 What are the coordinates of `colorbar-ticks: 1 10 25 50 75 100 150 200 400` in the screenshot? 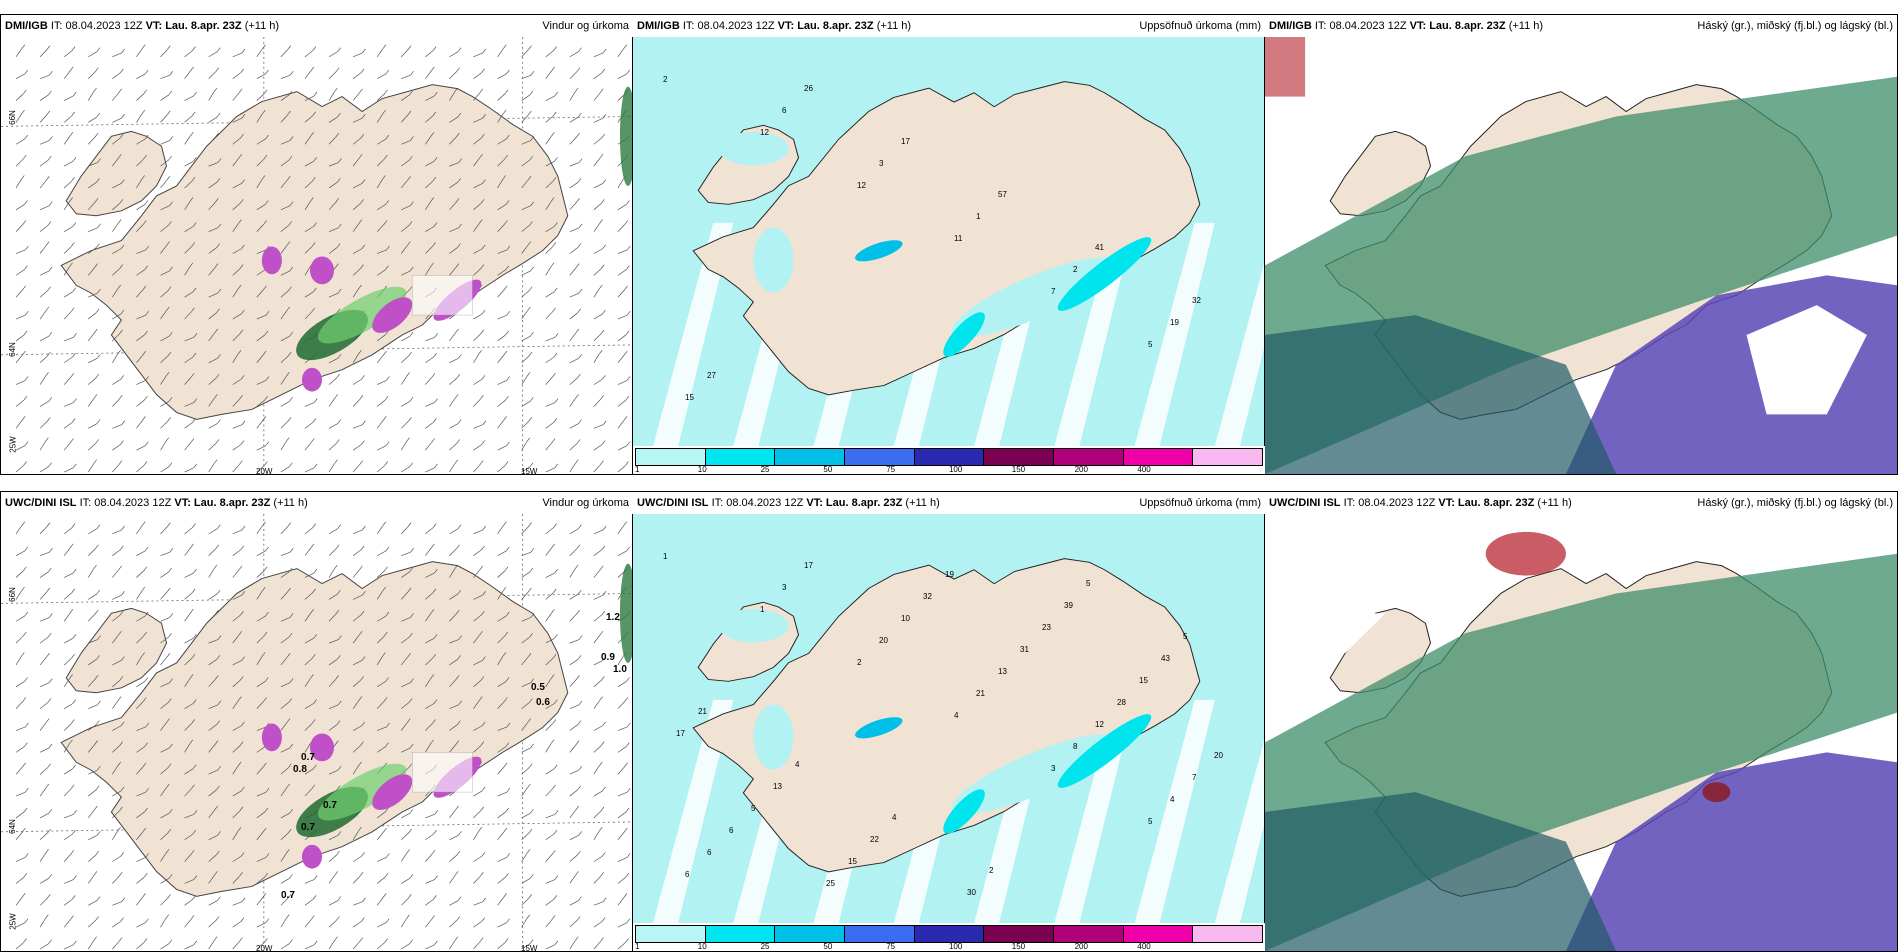 It's located at (949, 469).